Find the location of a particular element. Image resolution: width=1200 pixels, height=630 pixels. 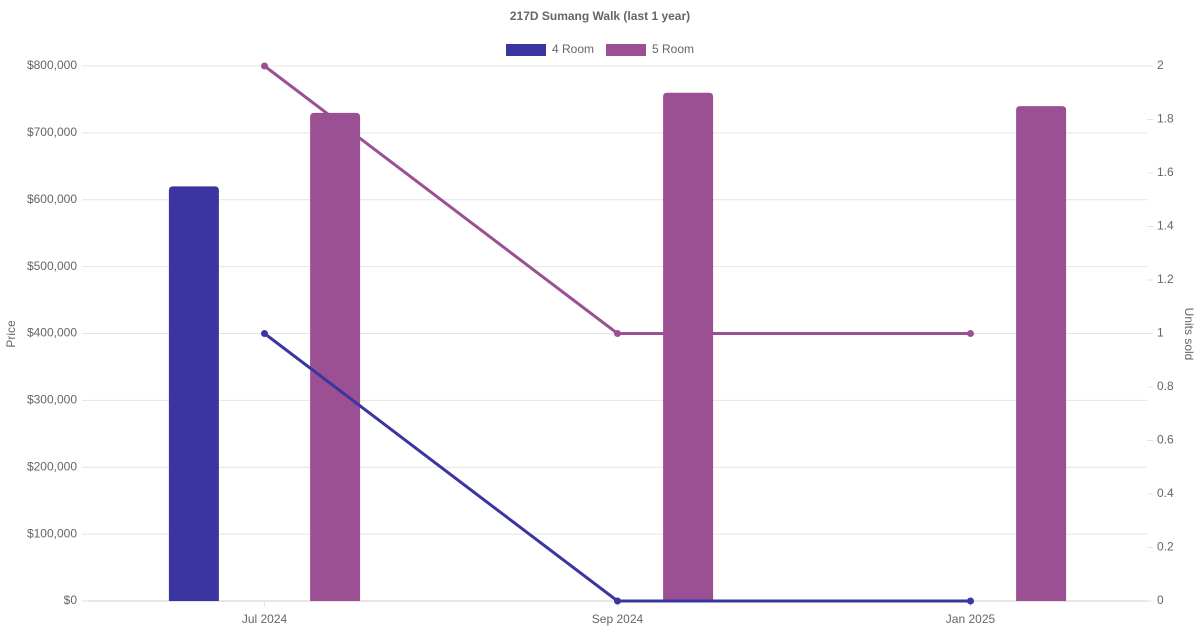

y2-tick-label: 0.4 is located at coordinates (1165, 493).